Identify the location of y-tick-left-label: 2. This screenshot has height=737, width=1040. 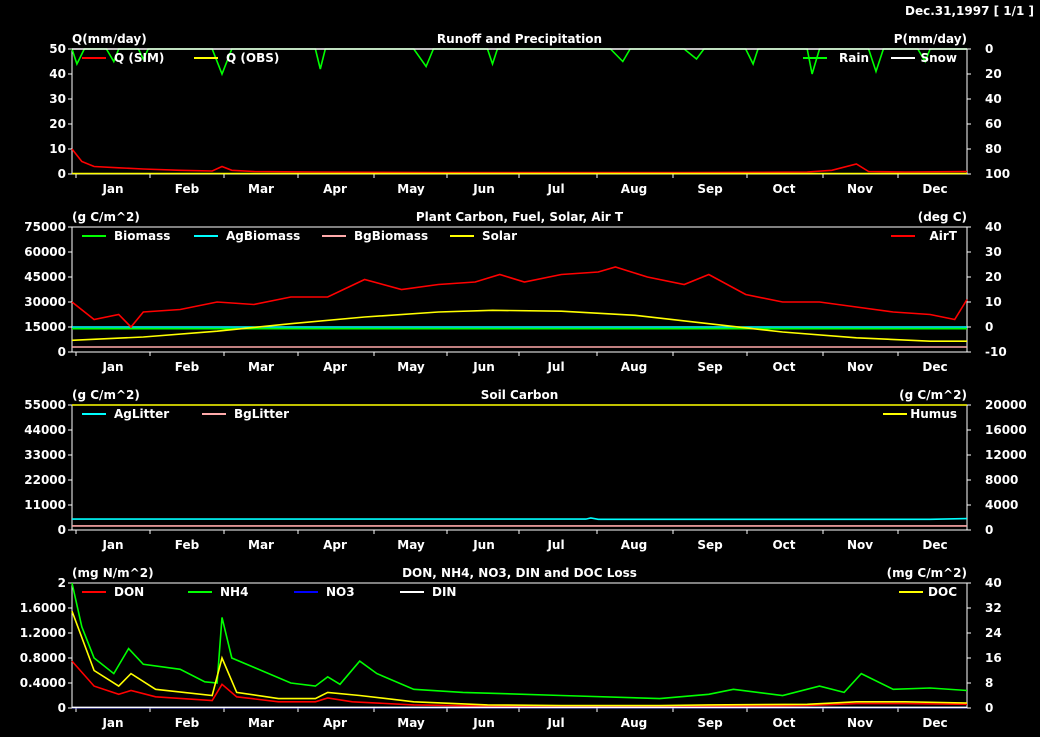
(62, 583).